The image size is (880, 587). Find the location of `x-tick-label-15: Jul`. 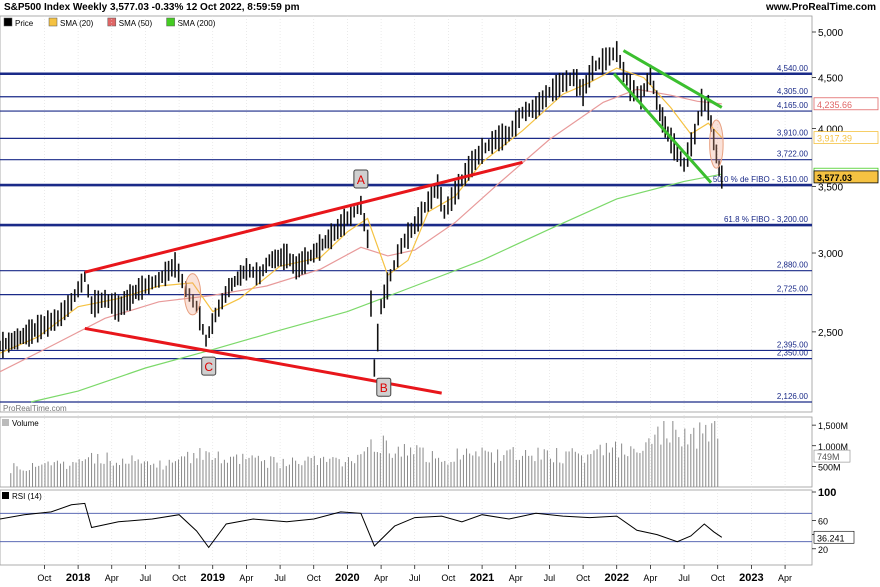

x-tick-label-15: Jul is located at coordinates (550, 578).